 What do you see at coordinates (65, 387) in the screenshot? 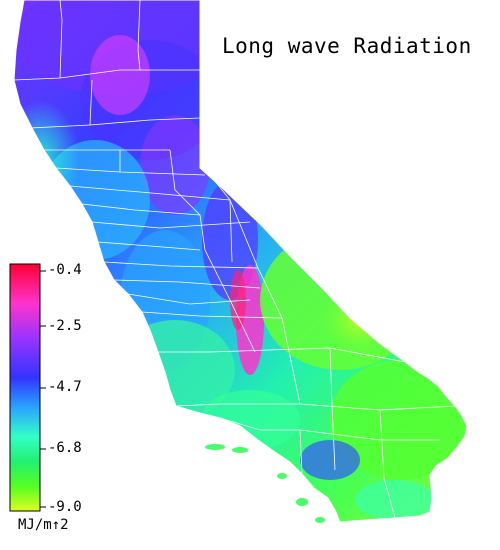
I see `legend-tick-label: -4.7` at bounding box center [65, 387].